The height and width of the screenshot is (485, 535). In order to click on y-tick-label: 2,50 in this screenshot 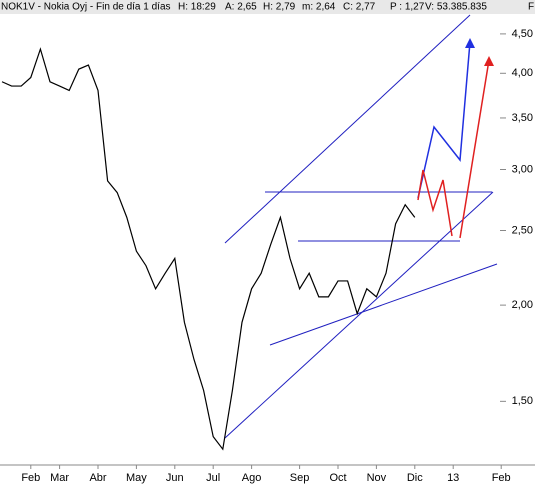, I will do `click(522, 230)`.